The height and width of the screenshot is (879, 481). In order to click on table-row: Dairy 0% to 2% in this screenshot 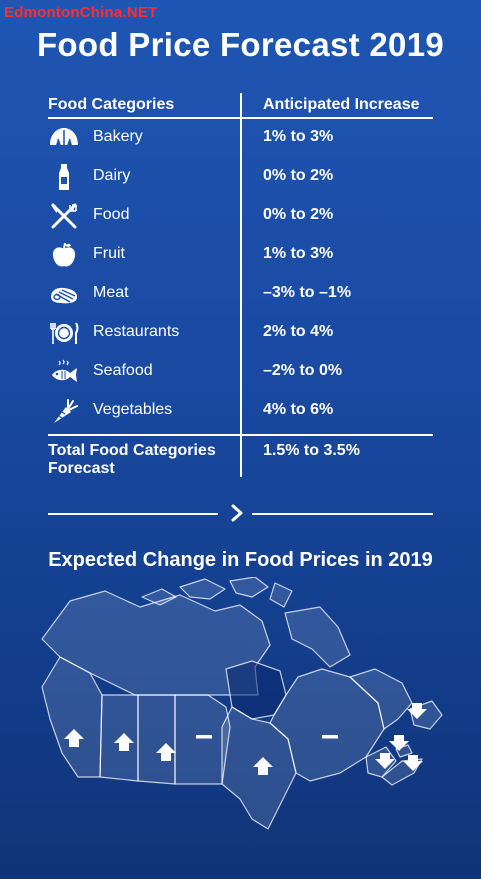, I will do `click(240, 177)`.